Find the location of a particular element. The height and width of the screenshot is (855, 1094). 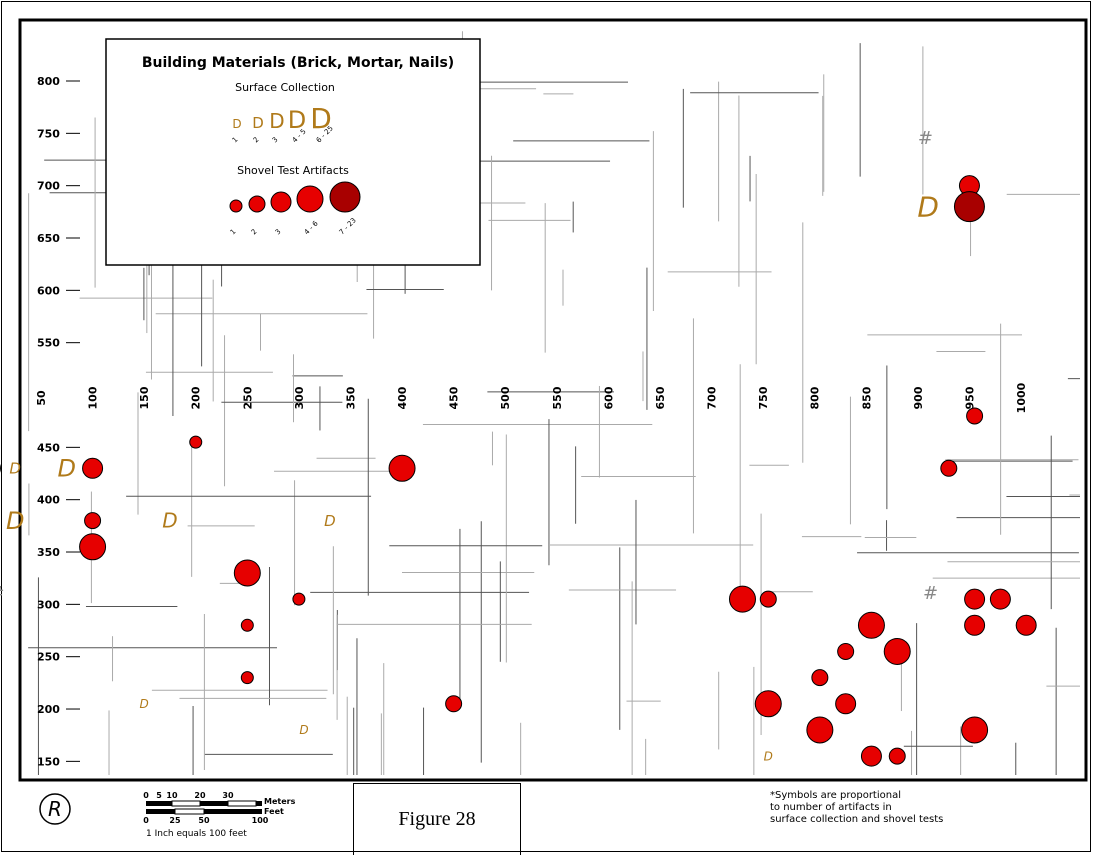

y-tick-label: 800 is located at coordinates (48, 81).